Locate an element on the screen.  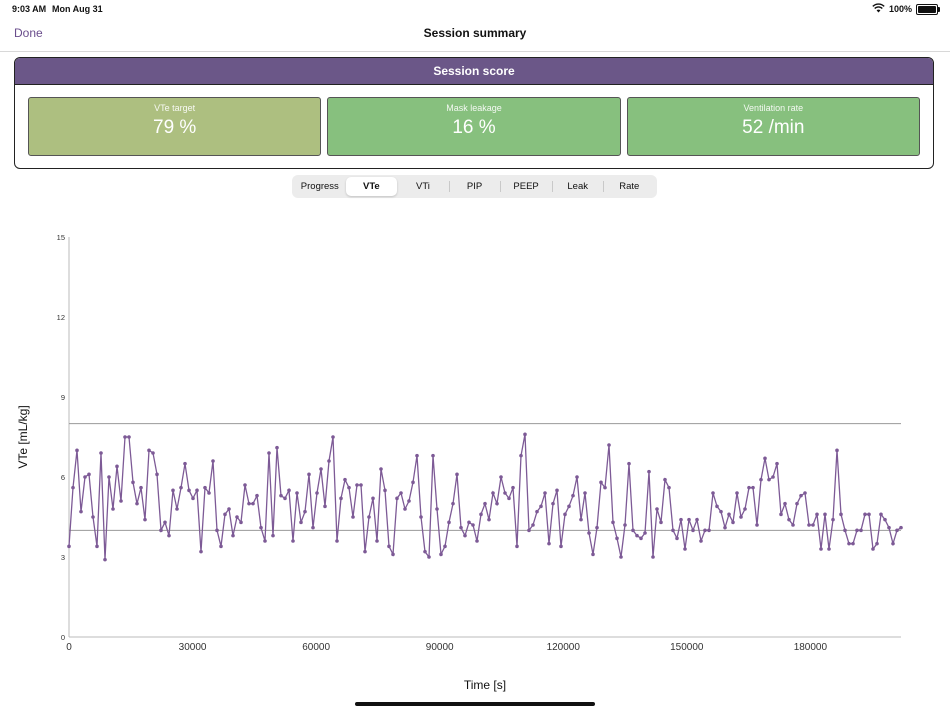
tab-pip: PIP is located at coordinates (474, 186).